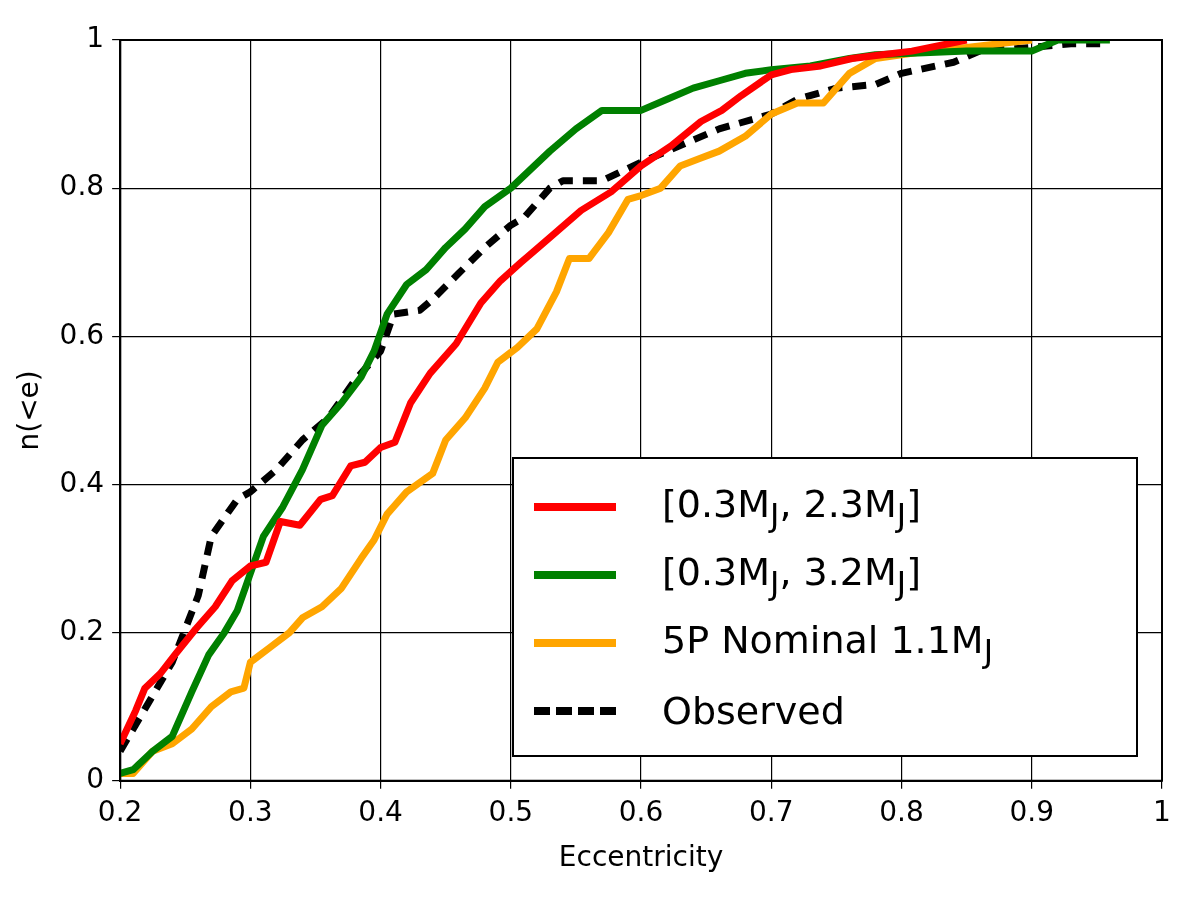  Describe the element at coordinates (29, 410) in the screenshot. I see `y-axis-title: n(<e)` at that location.